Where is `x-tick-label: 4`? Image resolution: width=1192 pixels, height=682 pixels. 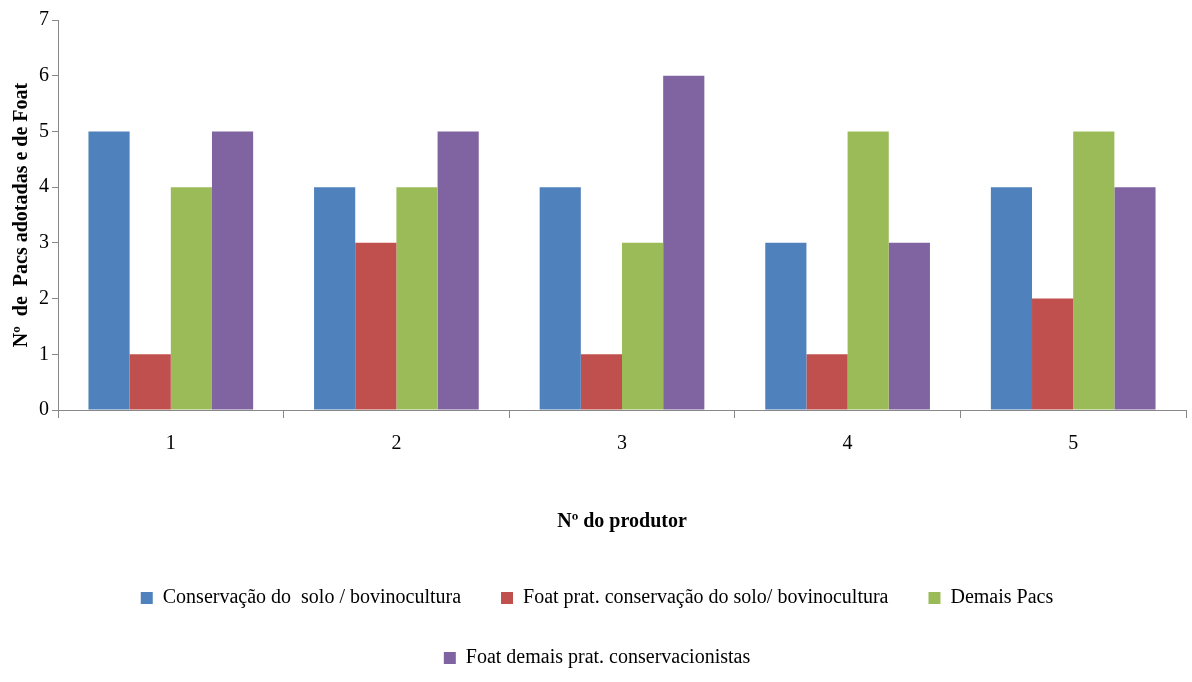
x-tick-label: 4 is located at coordinates (847, 442).